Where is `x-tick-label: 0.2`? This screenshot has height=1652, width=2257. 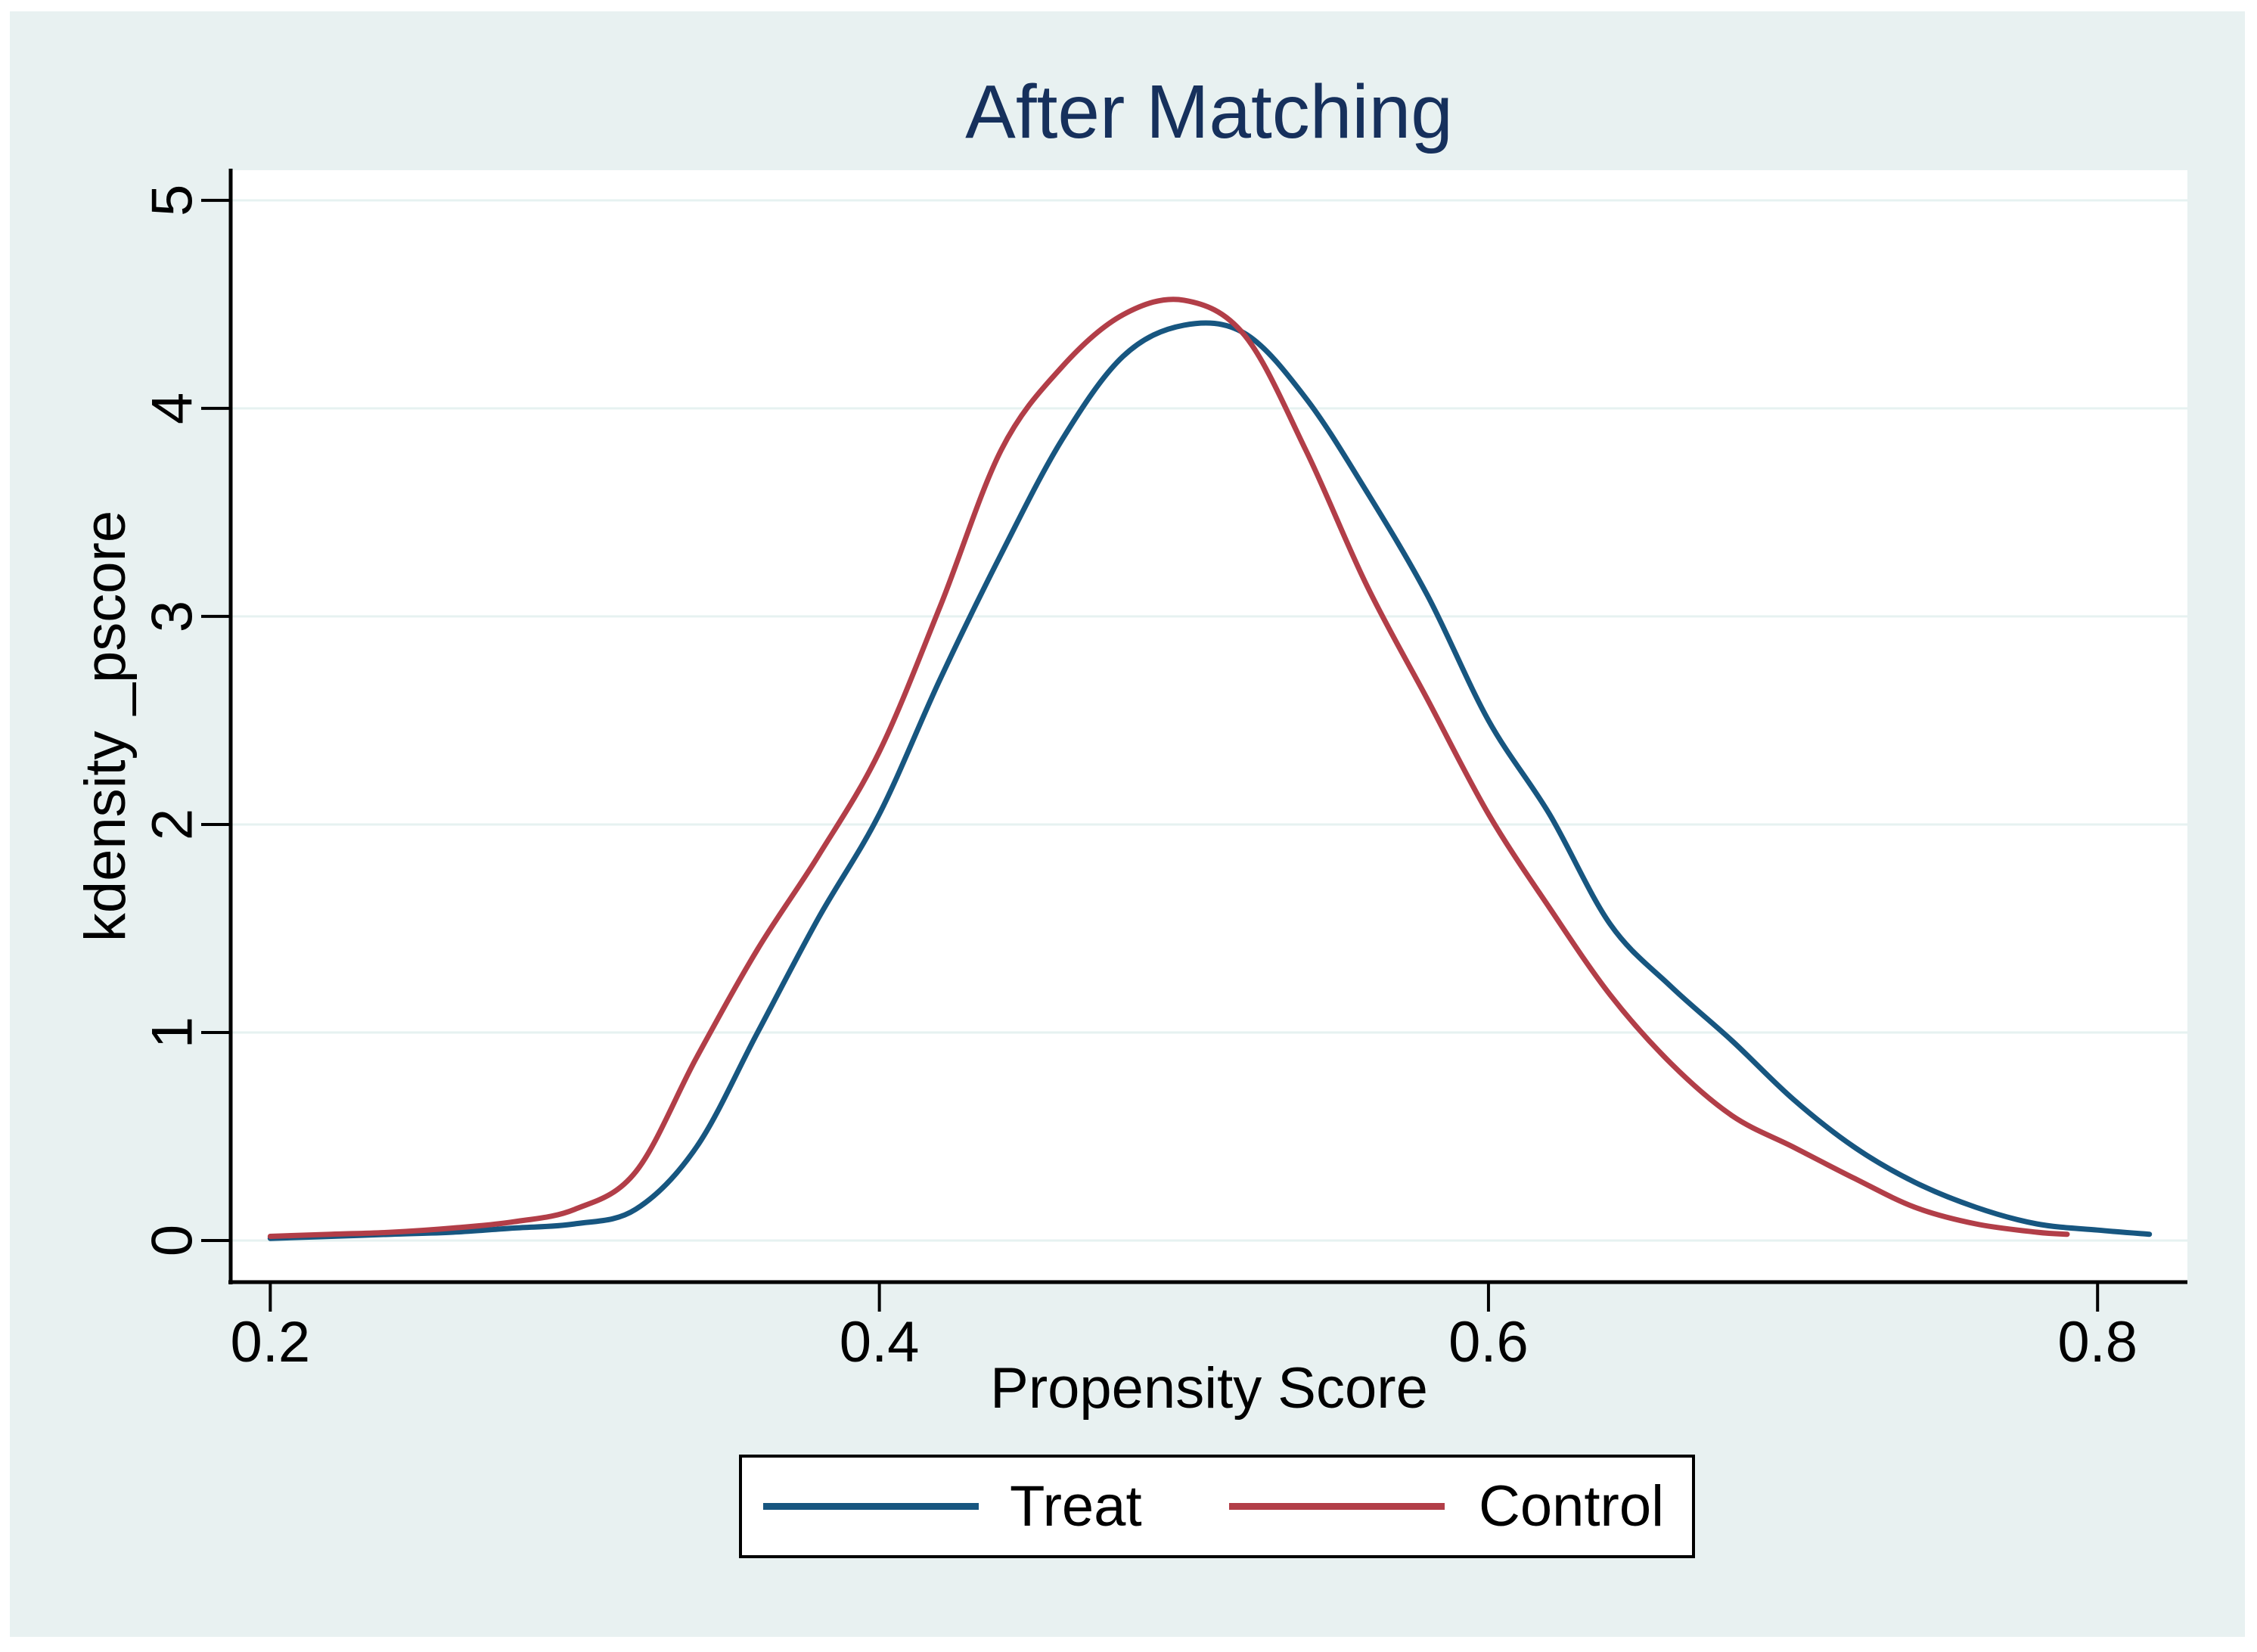 x-tick-label: 0.2 is located at coordinates (271, 1342).